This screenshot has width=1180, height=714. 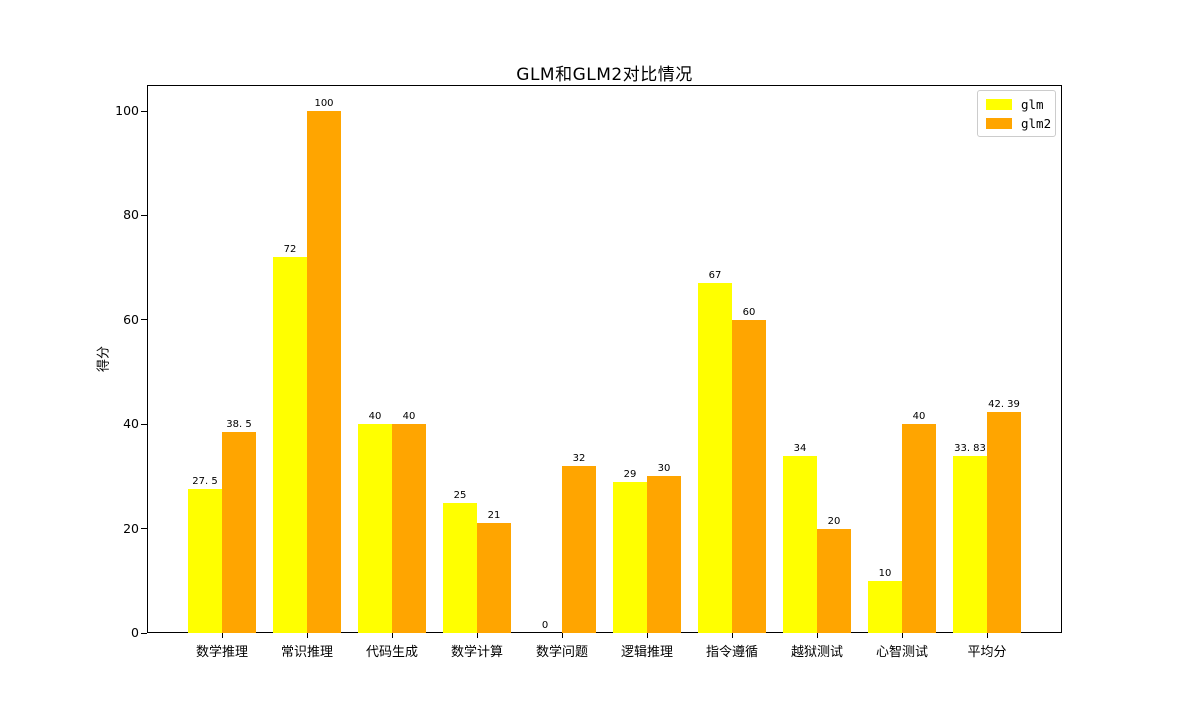 I want to click on x-category-label: 常识推理, so click(x=307, y=652).